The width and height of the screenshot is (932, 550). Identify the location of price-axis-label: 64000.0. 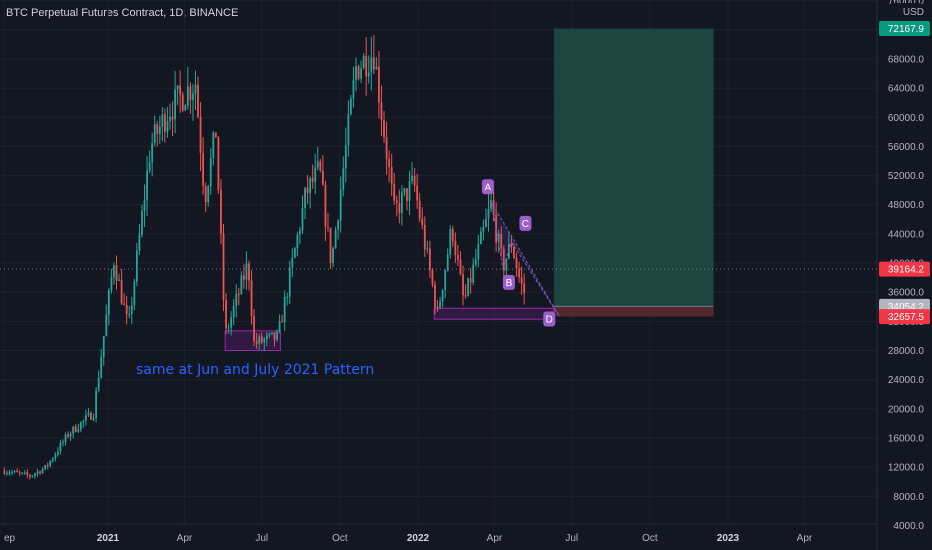
(906, 89).